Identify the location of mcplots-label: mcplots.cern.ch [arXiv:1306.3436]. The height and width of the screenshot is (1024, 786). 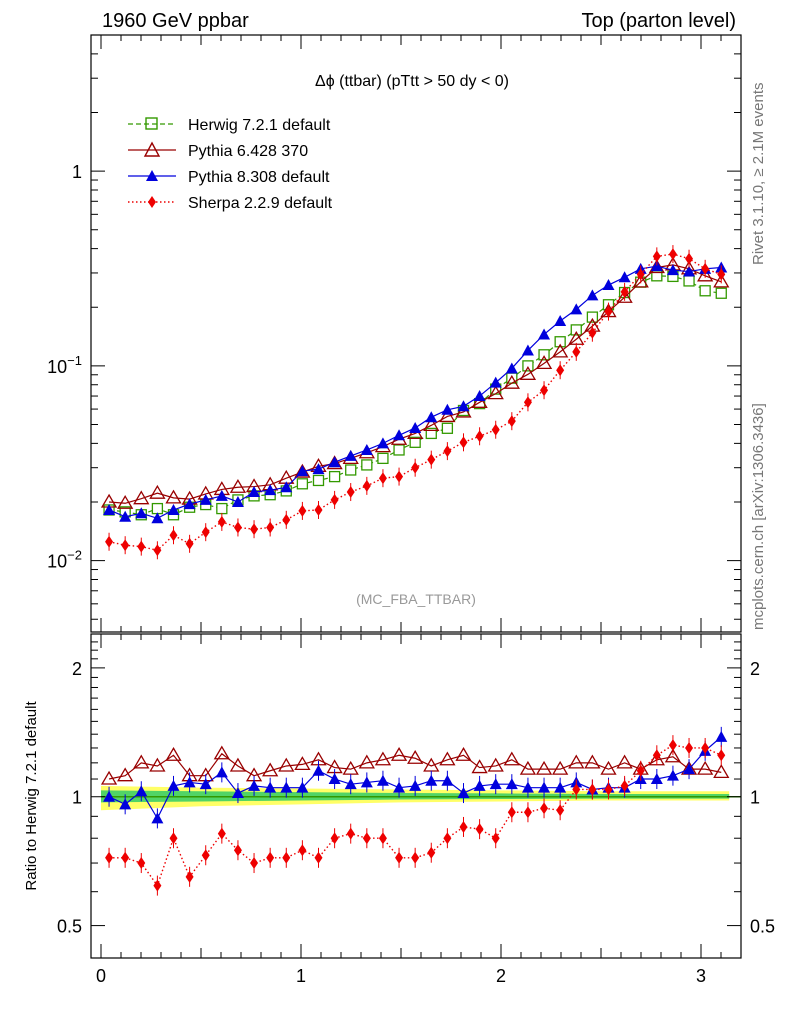
(758, 516).